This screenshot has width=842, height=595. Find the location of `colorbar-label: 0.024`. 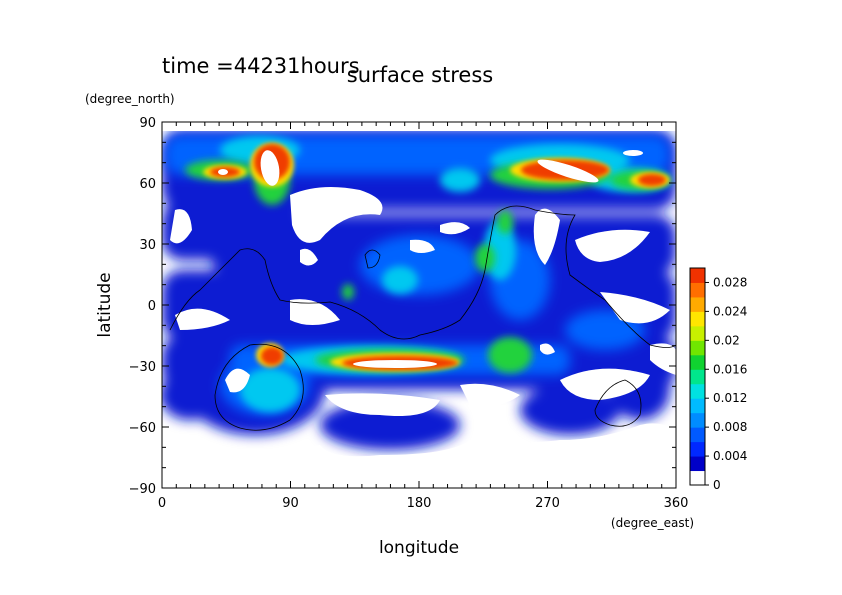

colorbar-label: 0.024 is located at coordinates (730, 311).